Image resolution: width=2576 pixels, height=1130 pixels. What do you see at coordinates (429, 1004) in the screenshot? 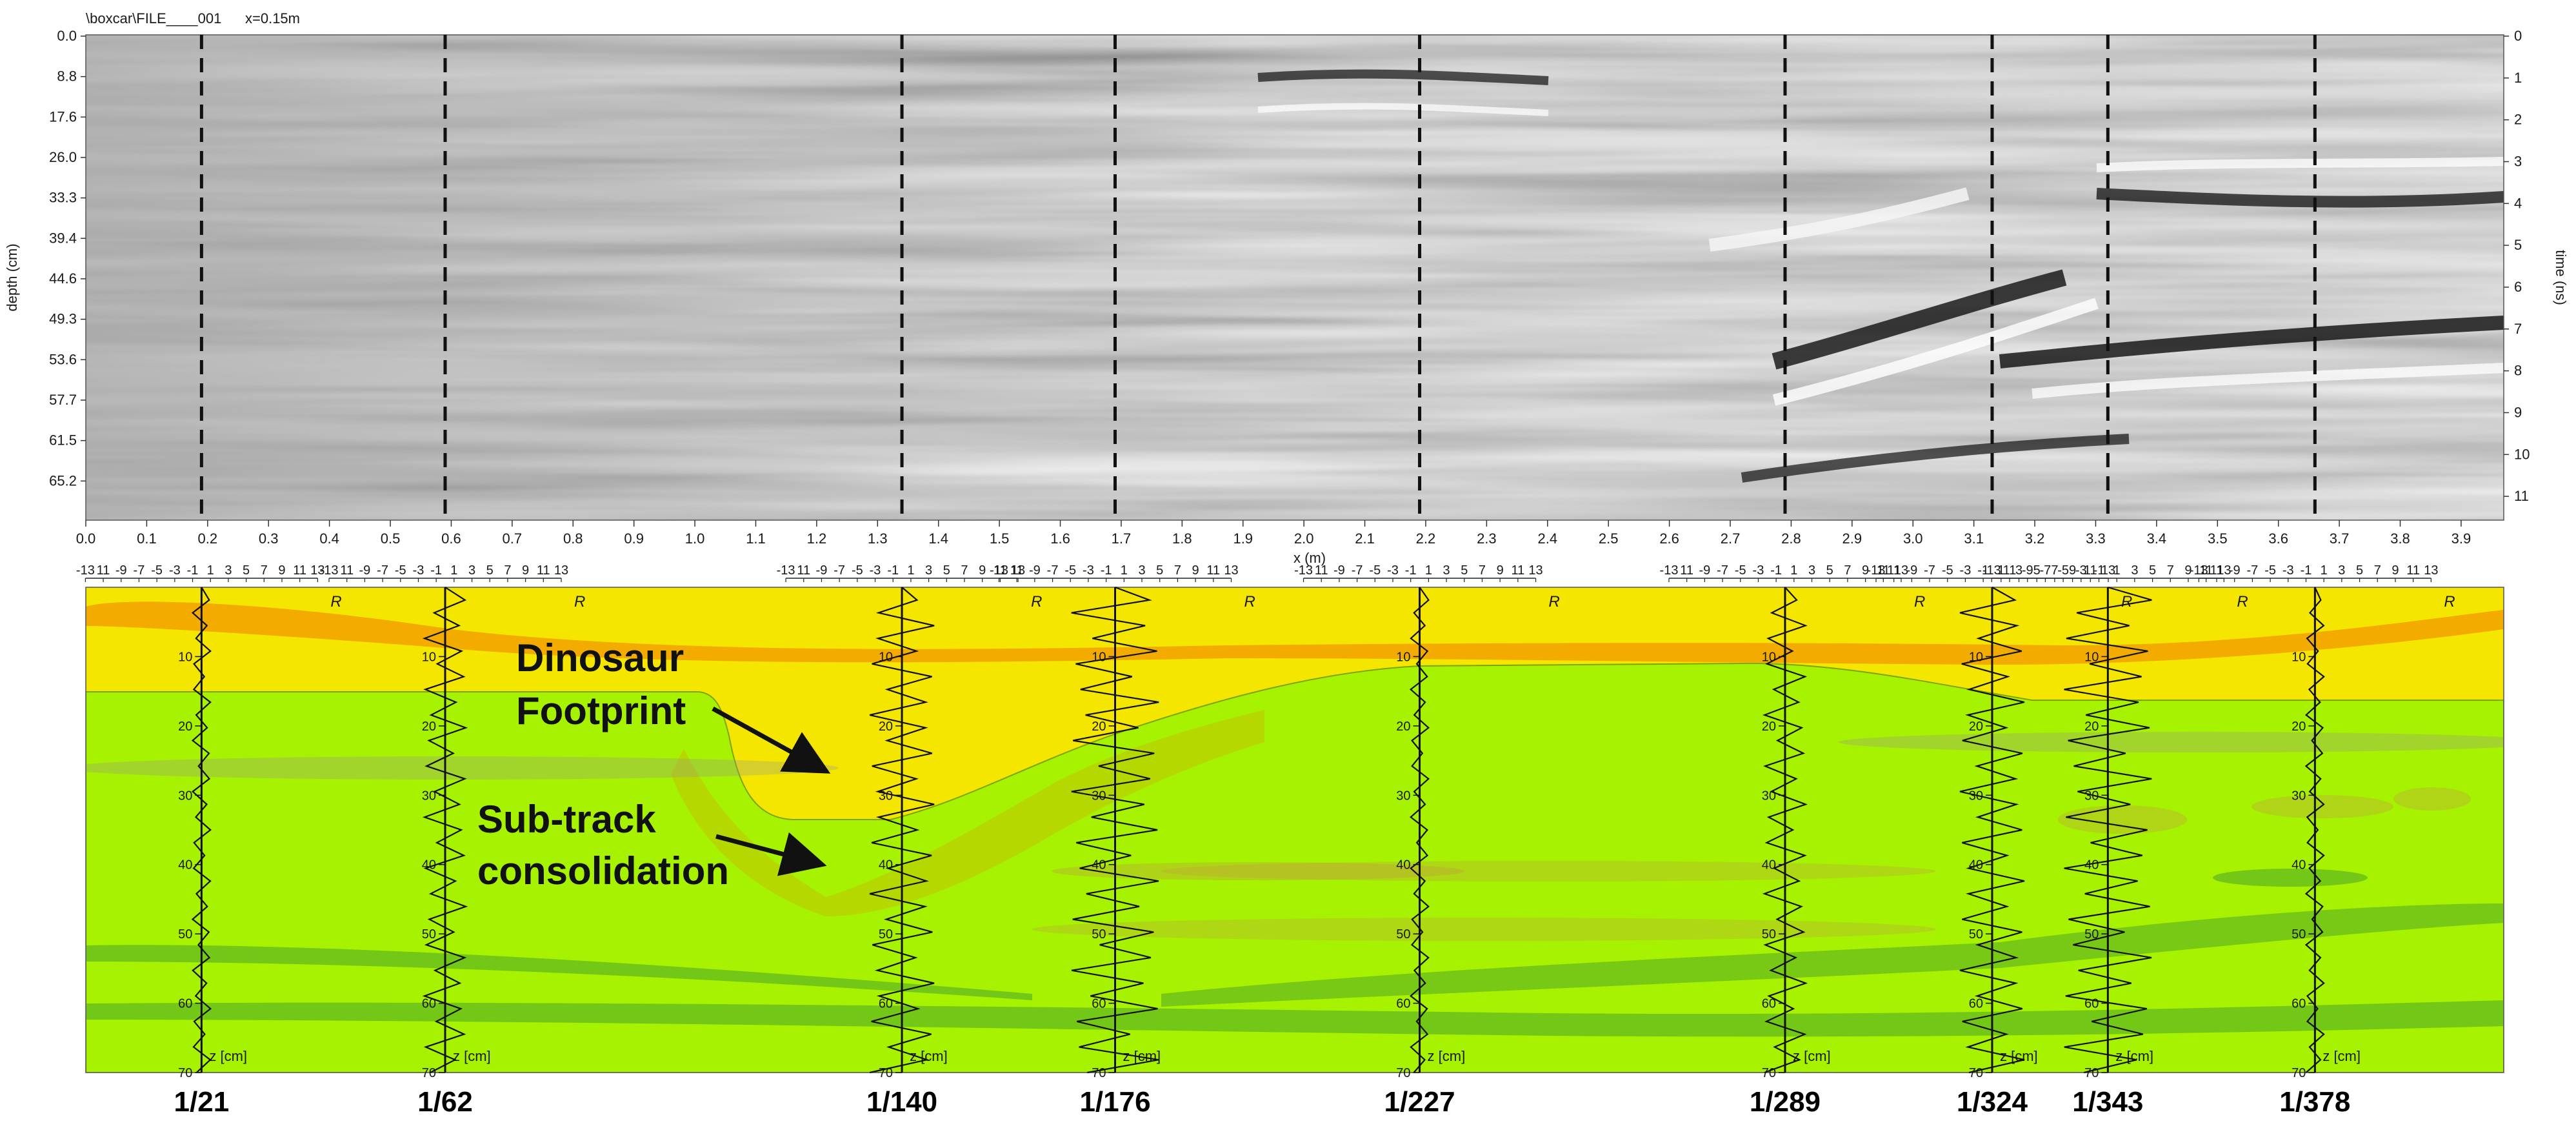
I see `z-tick-label: 60` at bounding box center [429, 1004].